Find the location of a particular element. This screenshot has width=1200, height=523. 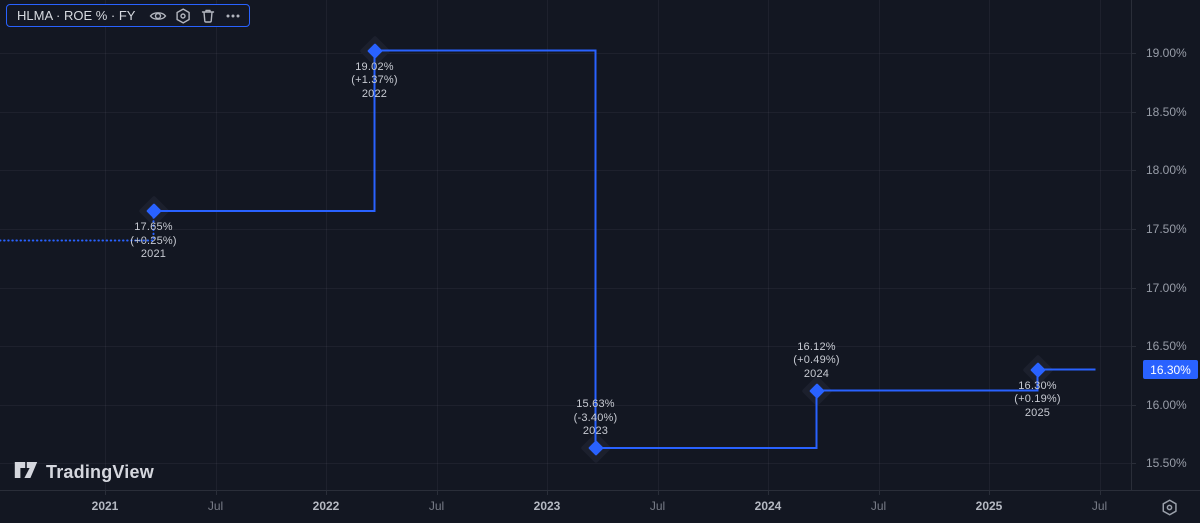

x-axis-label: 2022 is located at coordinates (326, 506).